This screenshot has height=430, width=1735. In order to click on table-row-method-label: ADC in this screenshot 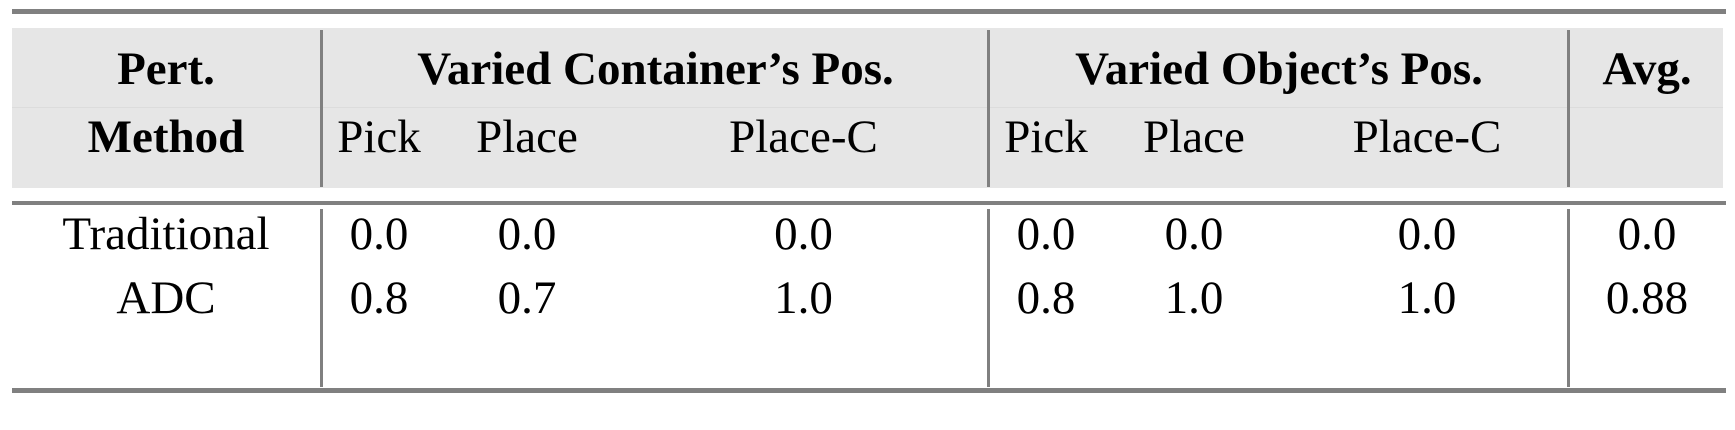, I will do `click(166, 298)`.